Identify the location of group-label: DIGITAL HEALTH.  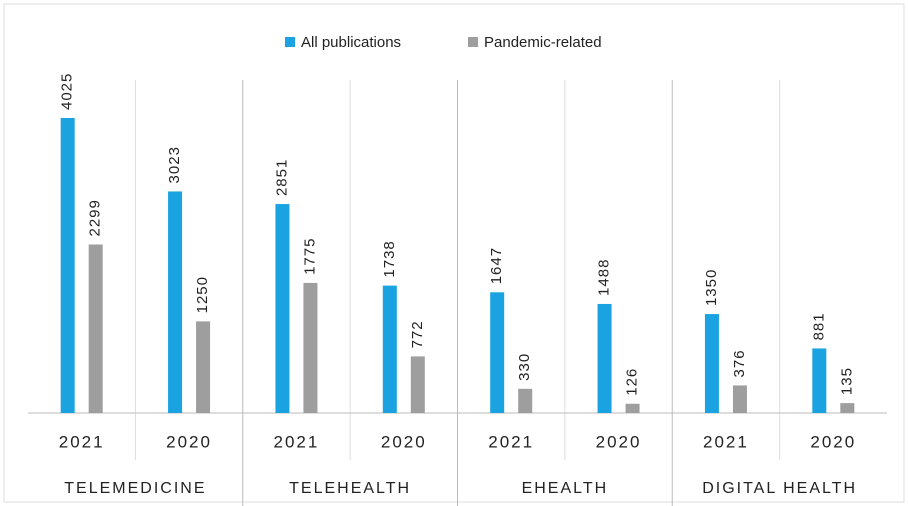
(779, 488).